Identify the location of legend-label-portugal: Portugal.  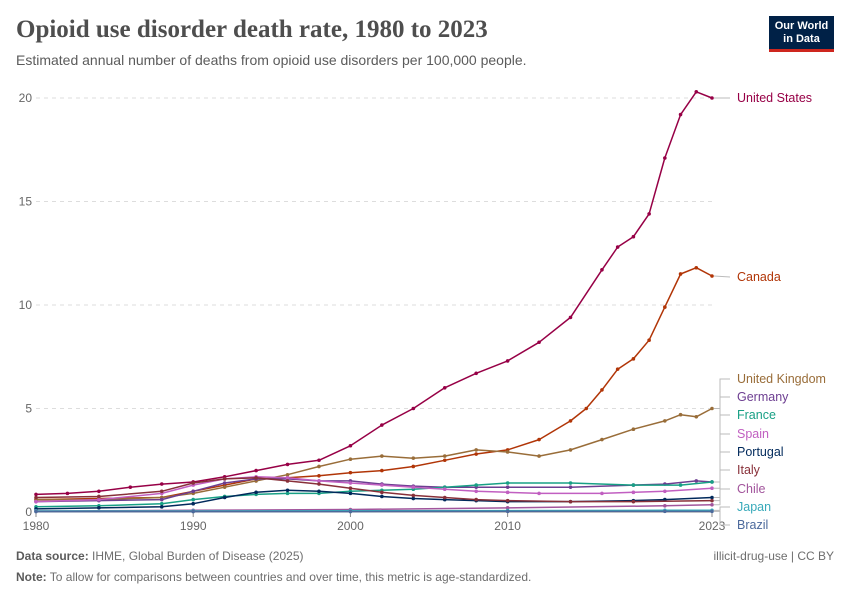
(760, 452).